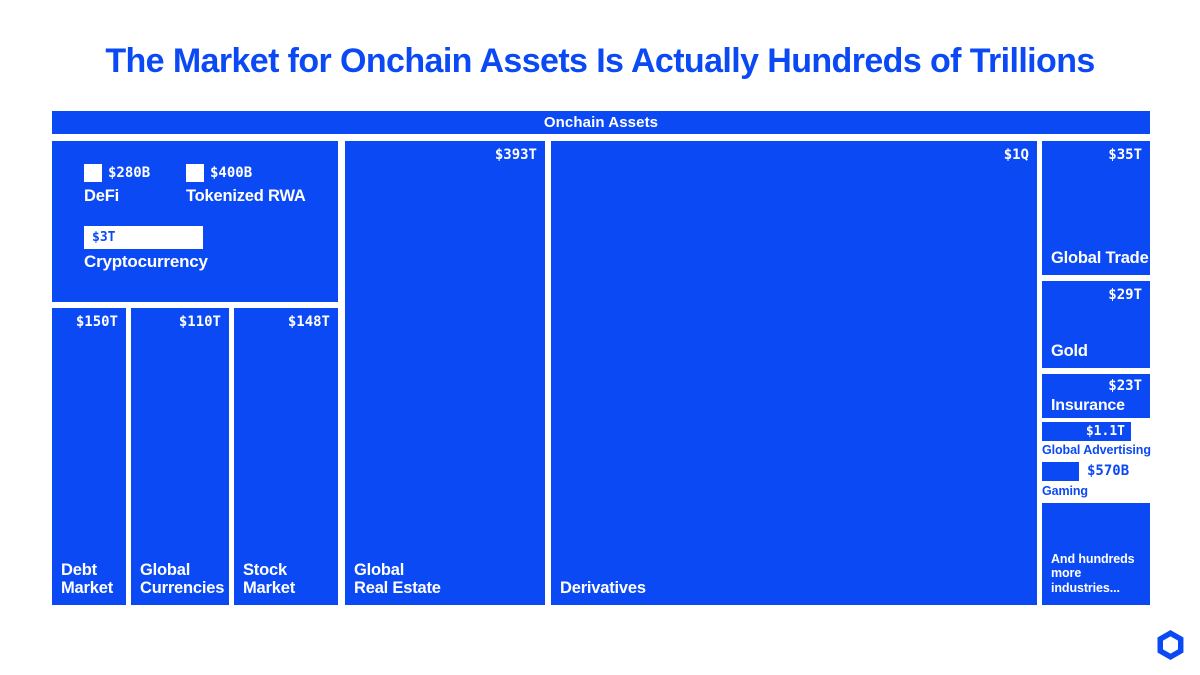 This screenshot has height=675, width=1200. I want to click on global-advertising-label: Global Advertising, so click(1096, 450).